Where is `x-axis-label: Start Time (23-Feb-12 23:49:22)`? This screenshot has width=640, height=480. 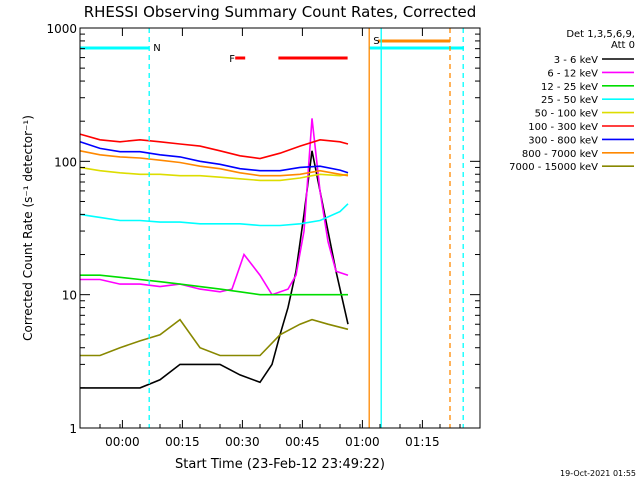
x-axis-label: Start Time (23-Feb-12 23:49:22) is located at coordinates (280, 464).